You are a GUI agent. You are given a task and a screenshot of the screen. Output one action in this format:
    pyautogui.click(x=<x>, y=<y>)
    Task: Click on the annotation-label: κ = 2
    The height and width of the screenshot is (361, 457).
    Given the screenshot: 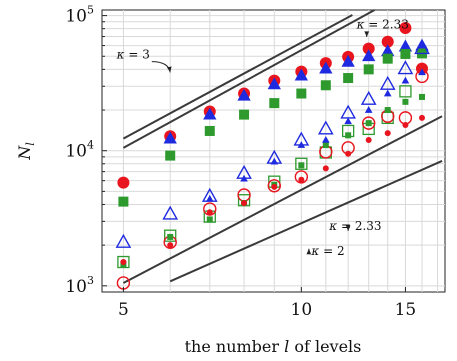 What is the action you would take?
    pyautogui.click(x=327, y=251)
    